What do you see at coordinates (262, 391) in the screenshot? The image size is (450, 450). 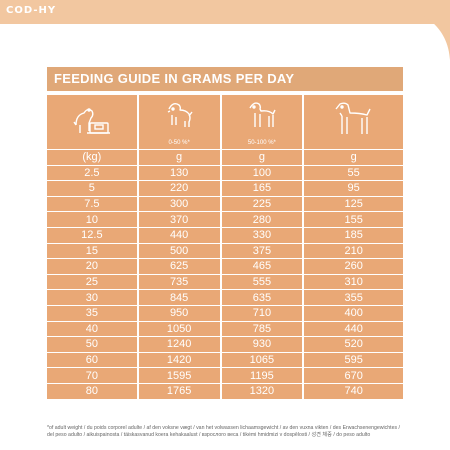 I see `table-cell: 1320` at bounding box center [262, 391].